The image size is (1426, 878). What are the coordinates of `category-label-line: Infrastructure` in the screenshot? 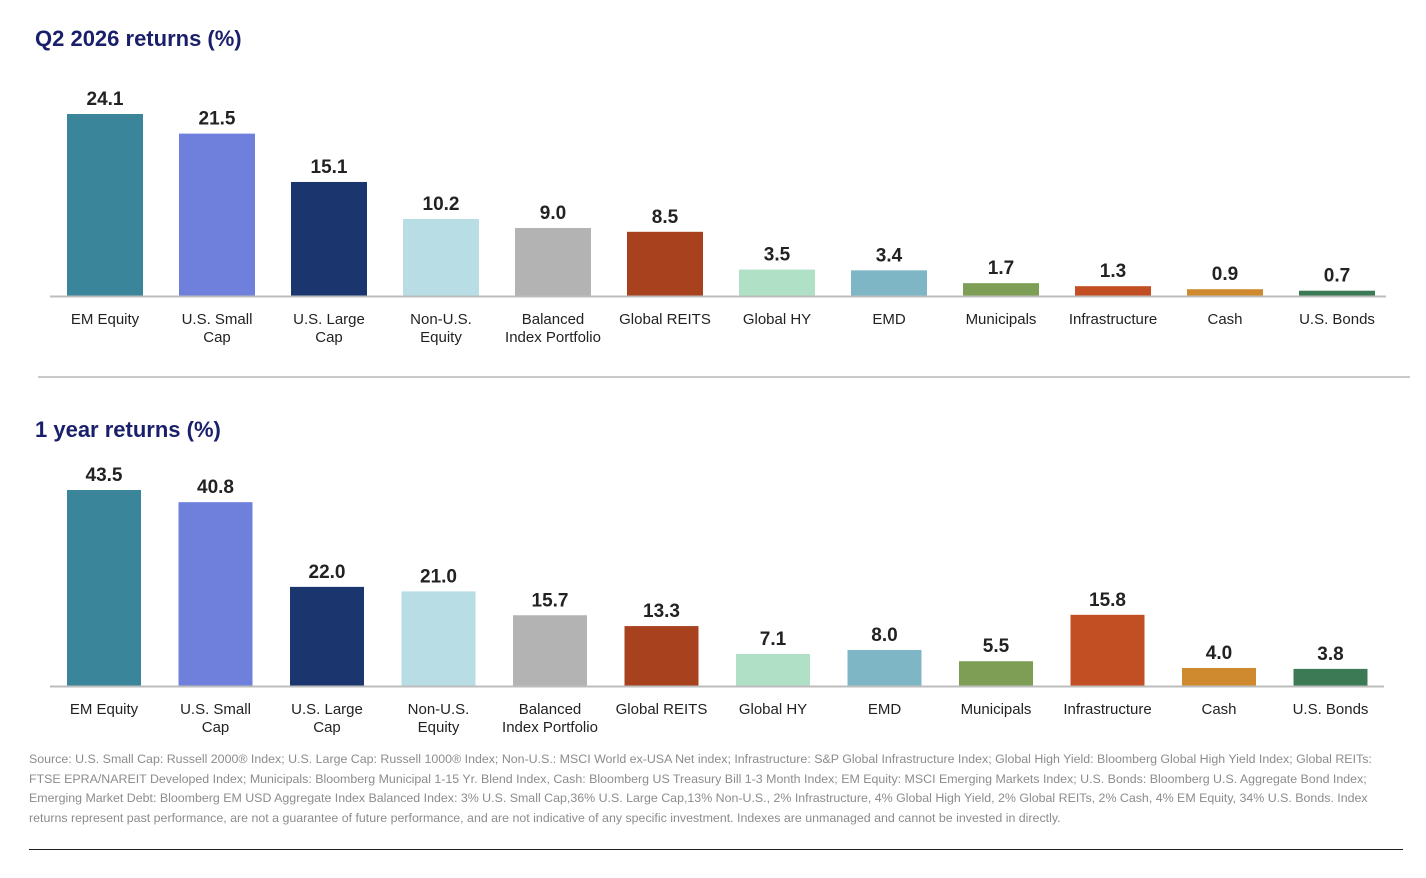 It's located at (1107, 709).